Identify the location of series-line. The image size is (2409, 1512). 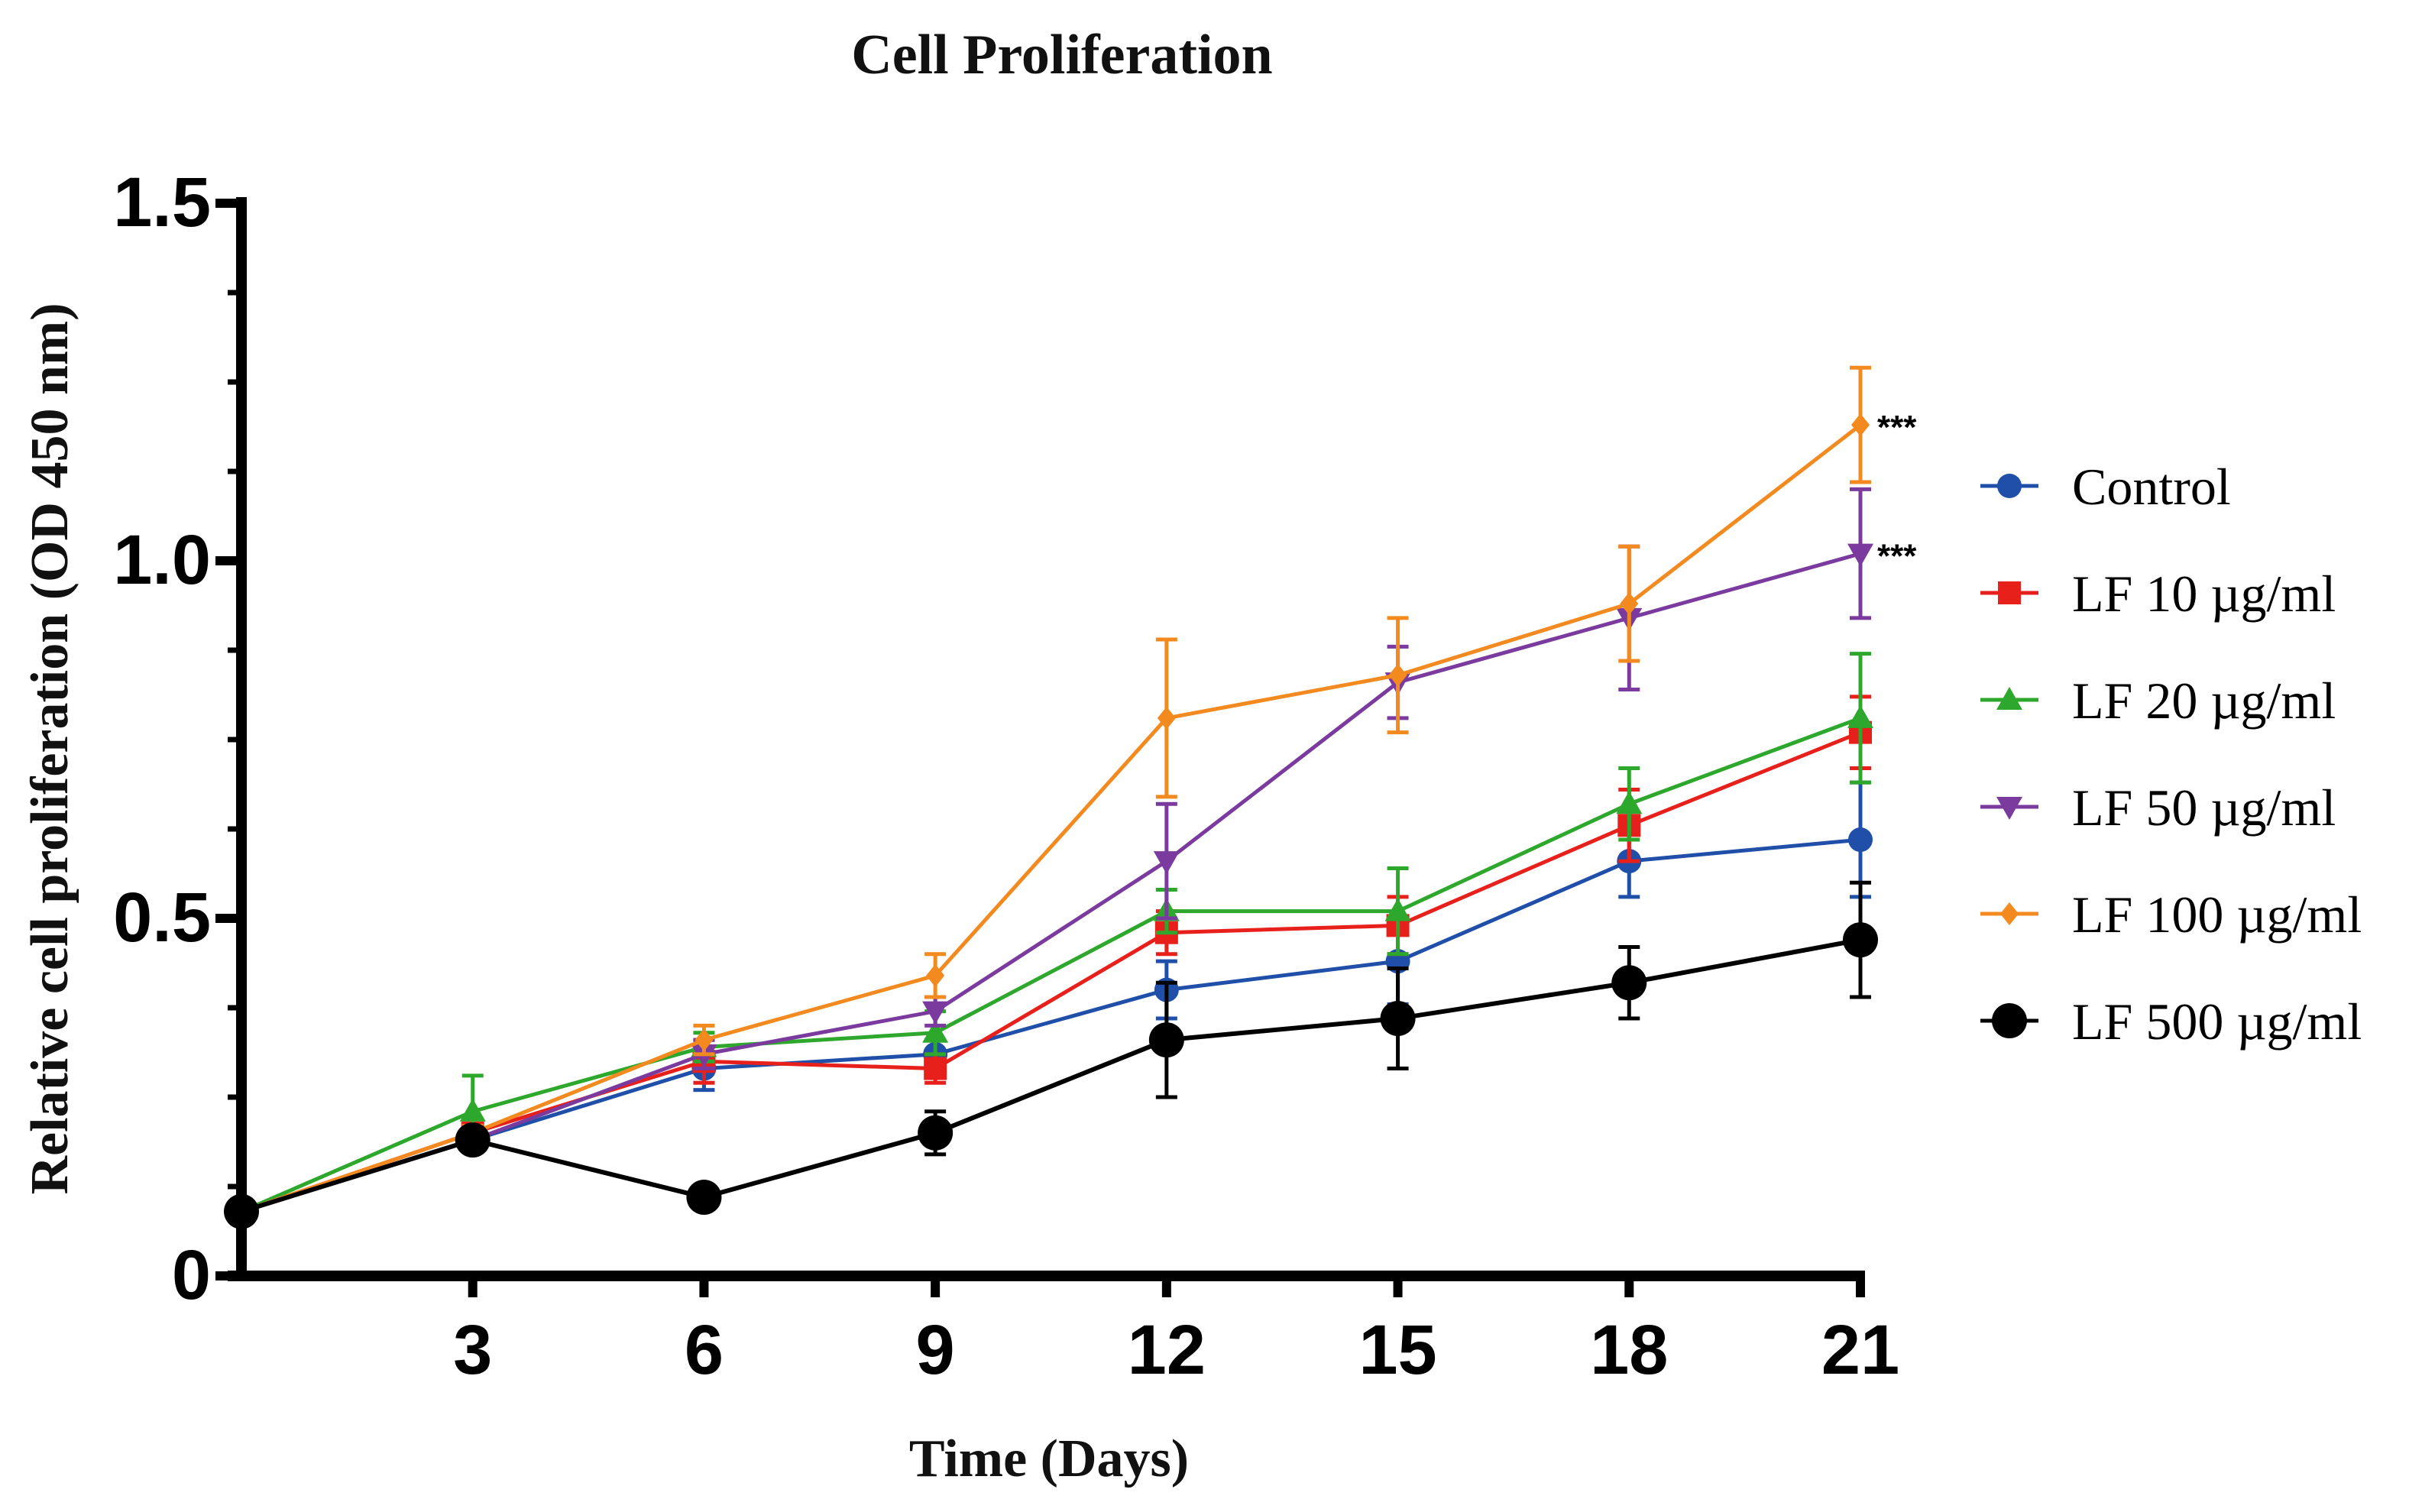
(1051, 1075).